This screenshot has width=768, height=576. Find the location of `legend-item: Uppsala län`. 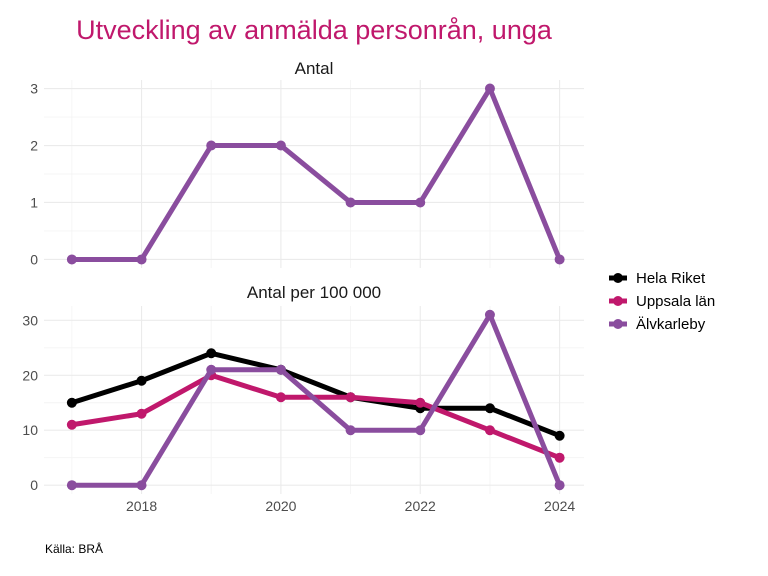

legend-item: Uppsala län is located at coordinates (662, 301).